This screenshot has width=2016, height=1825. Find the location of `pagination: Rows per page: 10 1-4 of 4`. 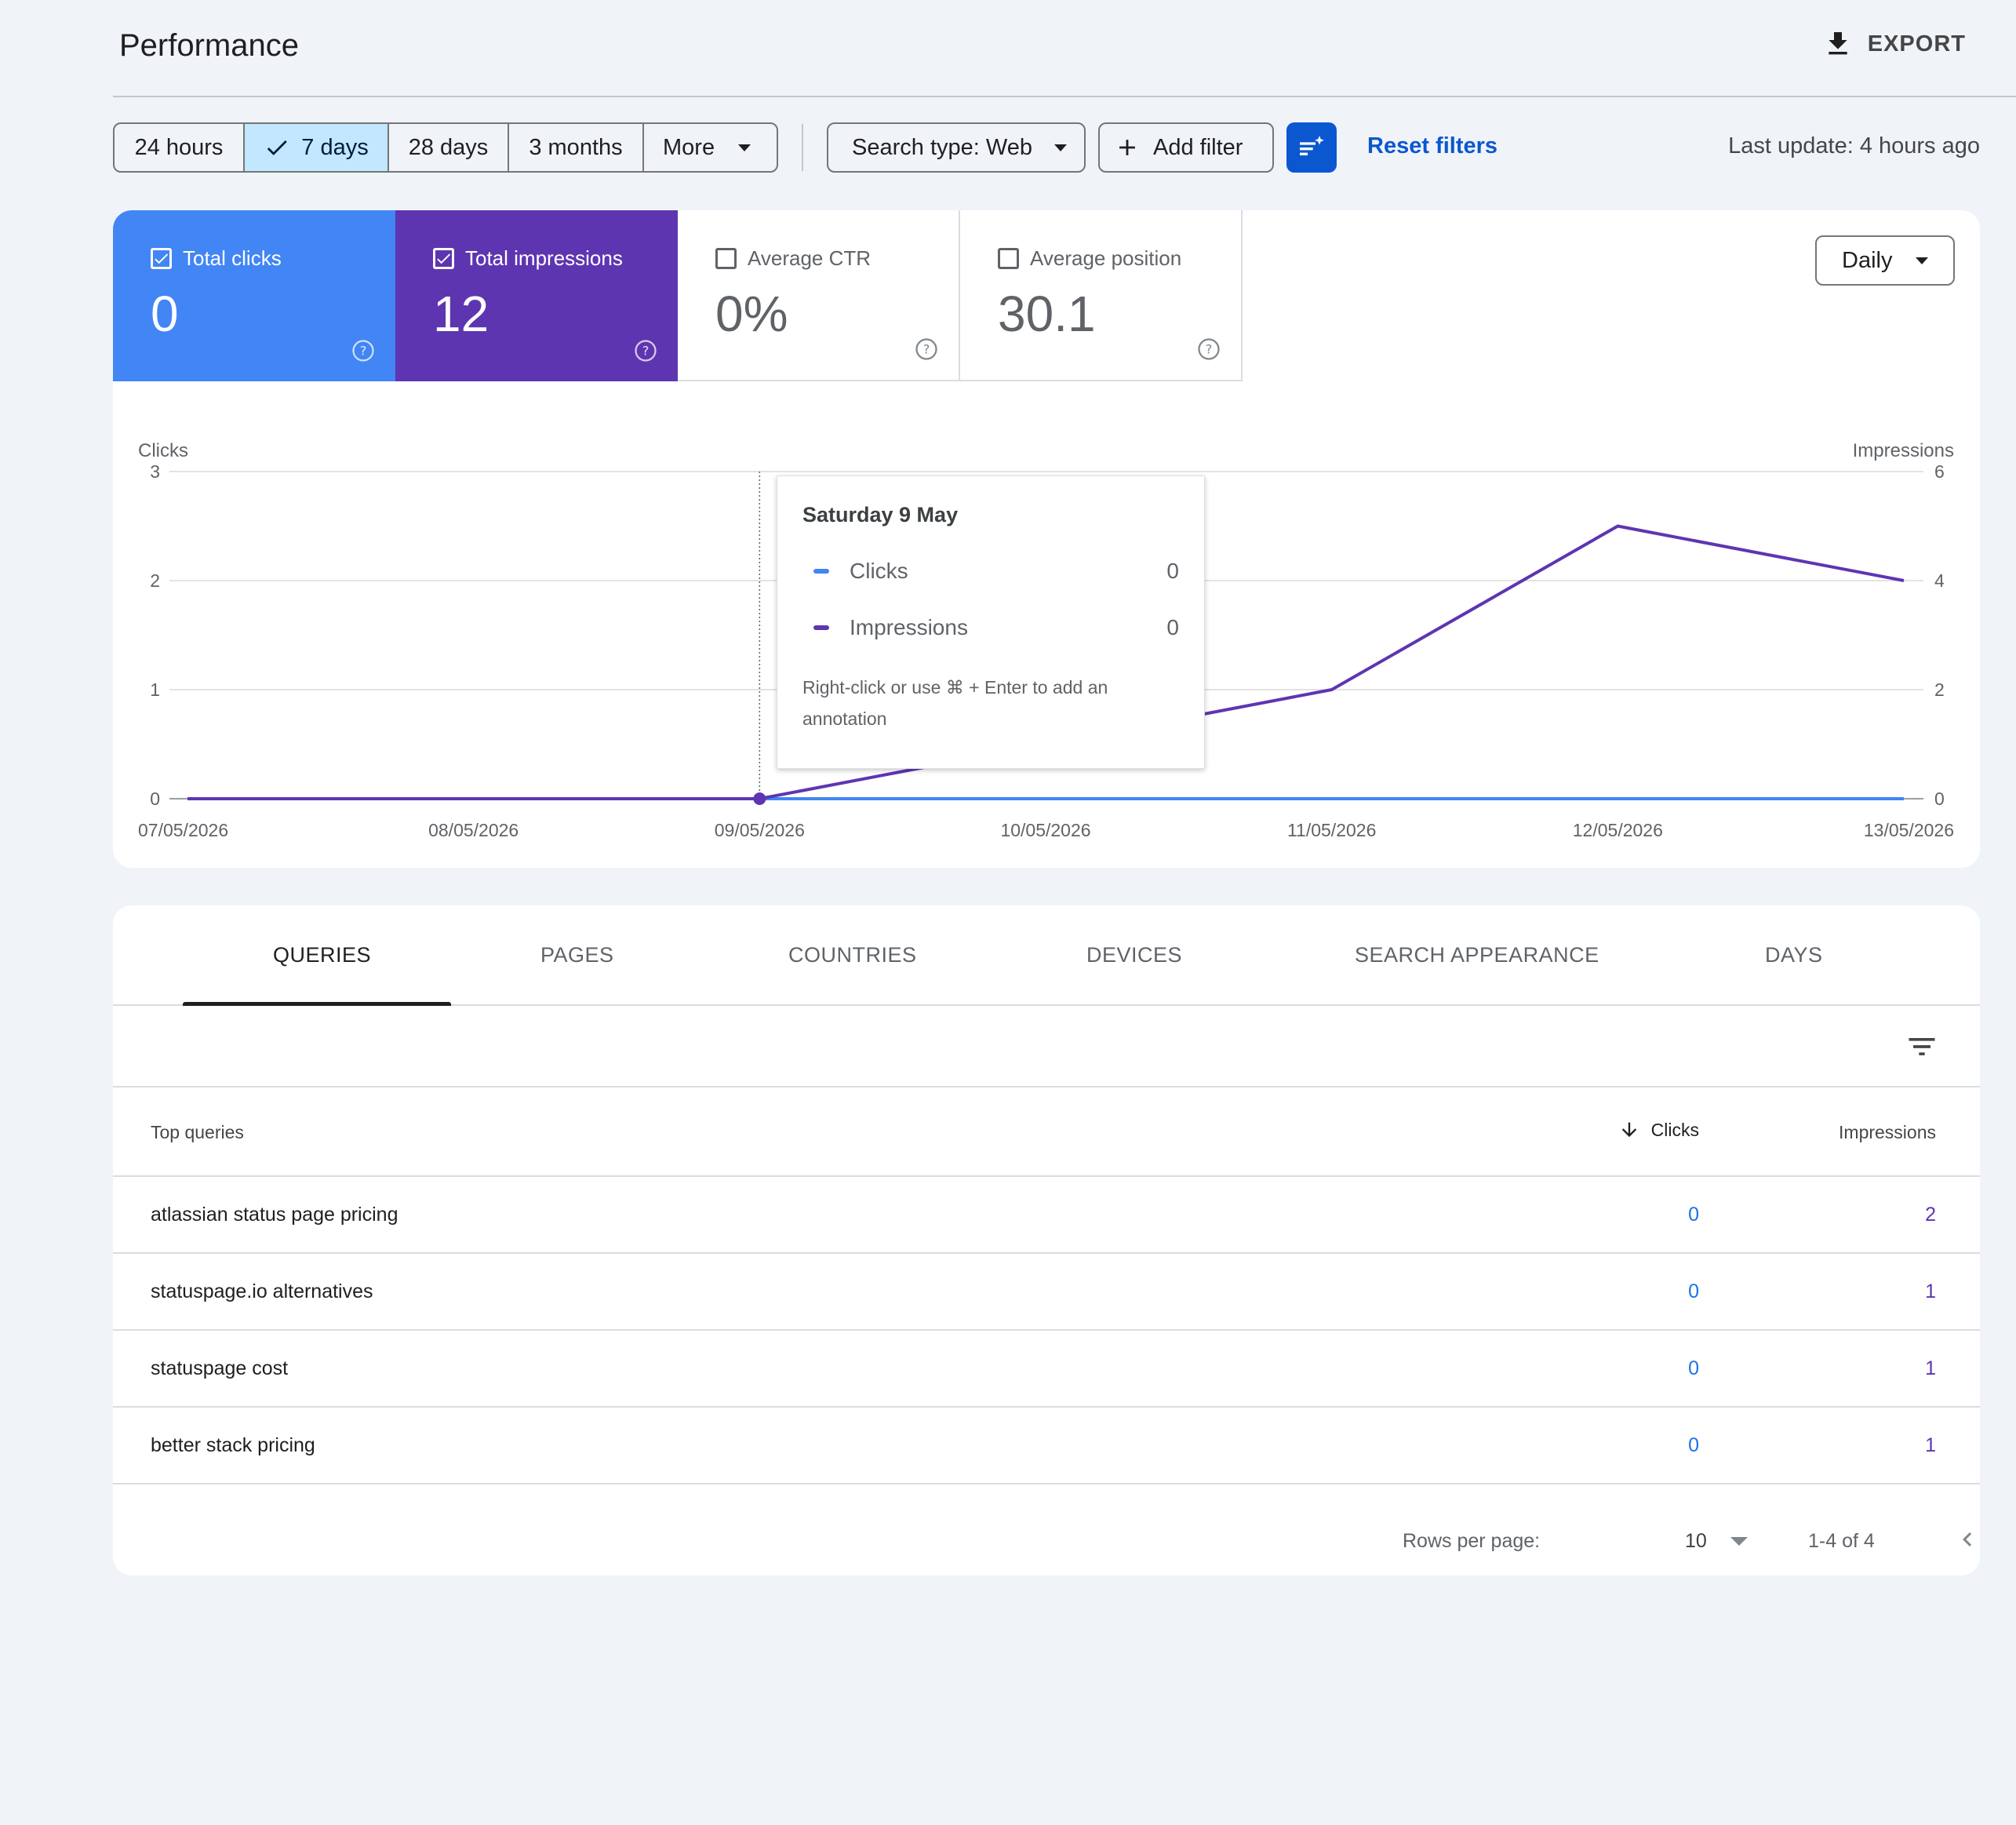

pagination: Rows per page: 10 1-4 of 4 is located at coordinates (1046, 1537).